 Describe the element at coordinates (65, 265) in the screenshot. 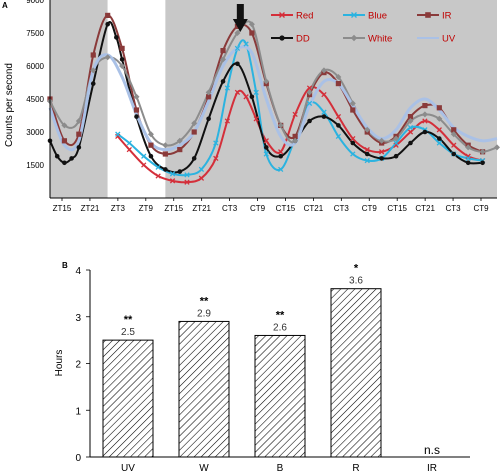

I see `panel-b-letter: B` at that location.